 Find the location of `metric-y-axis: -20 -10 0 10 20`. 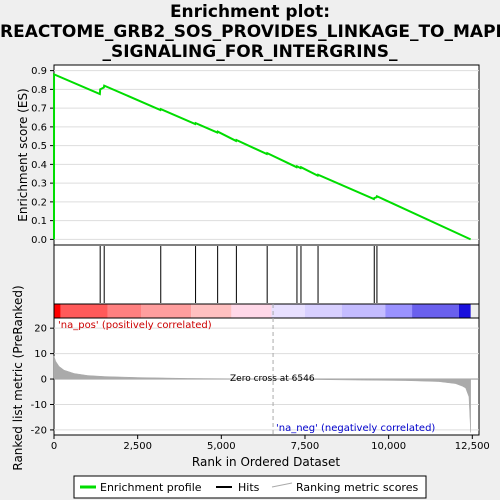

metric-y-axis: -20 -10 0 10 20 is located at coordinates (42, 380).